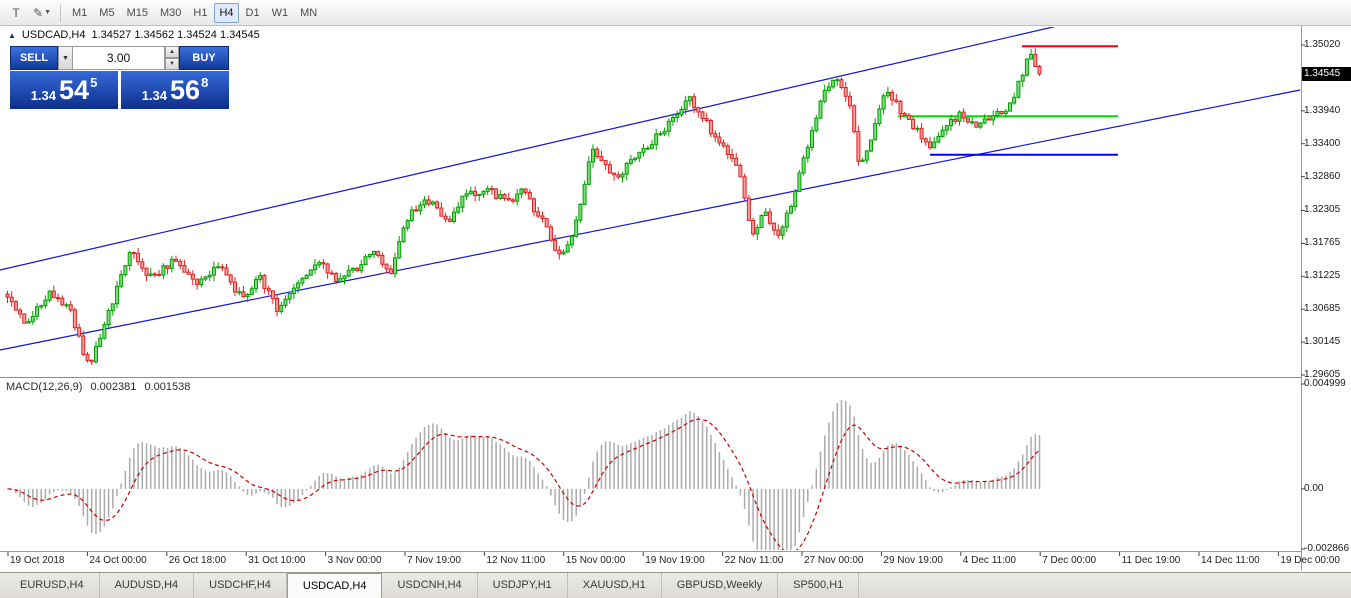  I want to click on macd-signal-value: 0.001538, so click(167, 387).